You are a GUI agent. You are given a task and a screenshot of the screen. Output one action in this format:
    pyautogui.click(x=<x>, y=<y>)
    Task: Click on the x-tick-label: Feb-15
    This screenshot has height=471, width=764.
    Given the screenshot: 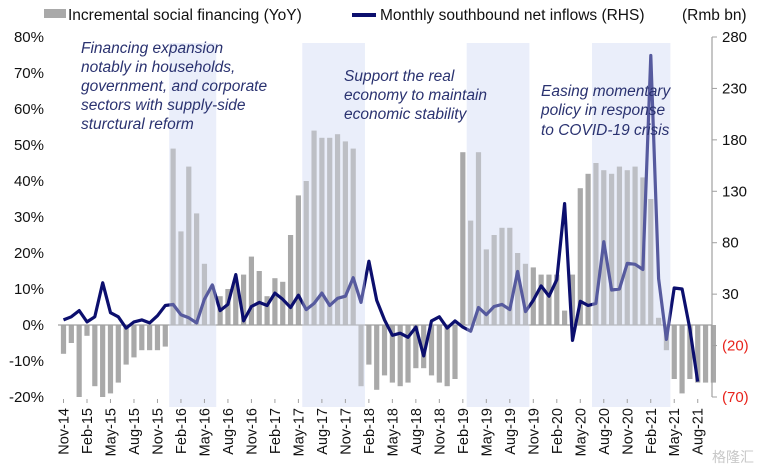 What is the action you would take?
    pyautogui.click(x=88, y=431)
    